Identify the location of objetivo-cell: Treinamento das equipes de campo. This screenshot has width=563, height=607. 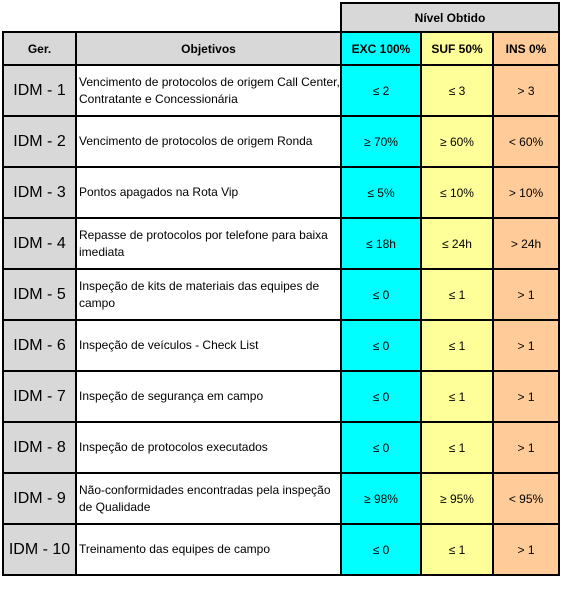
(208, 549).